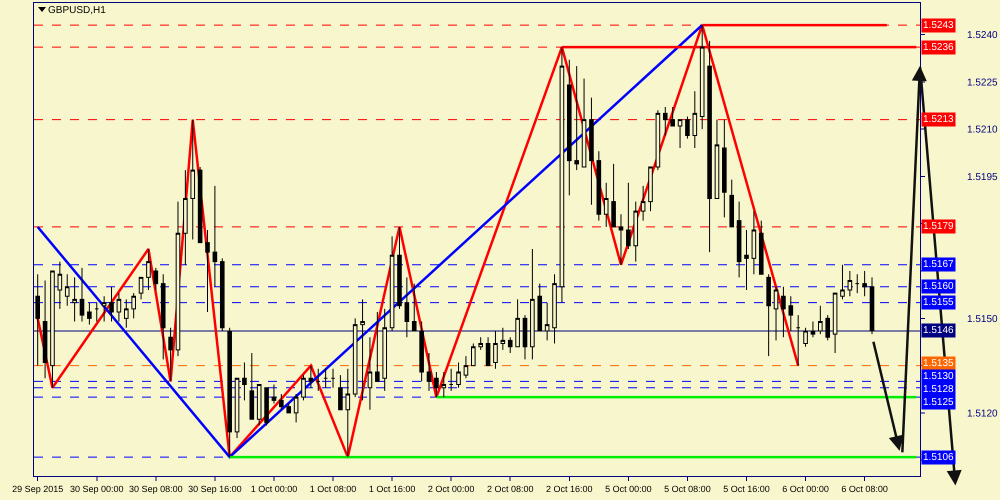  I want to click on x-tick-label: 29 Sep 2015, so click(38, 489).